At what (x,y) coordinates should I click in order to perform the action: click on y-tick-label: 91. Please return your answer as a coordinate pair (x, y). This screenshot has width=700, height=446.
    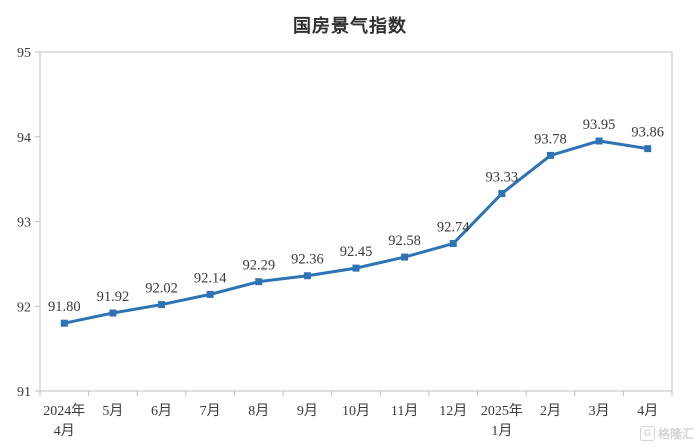
    Looking at the image, I should click on (24, 392).